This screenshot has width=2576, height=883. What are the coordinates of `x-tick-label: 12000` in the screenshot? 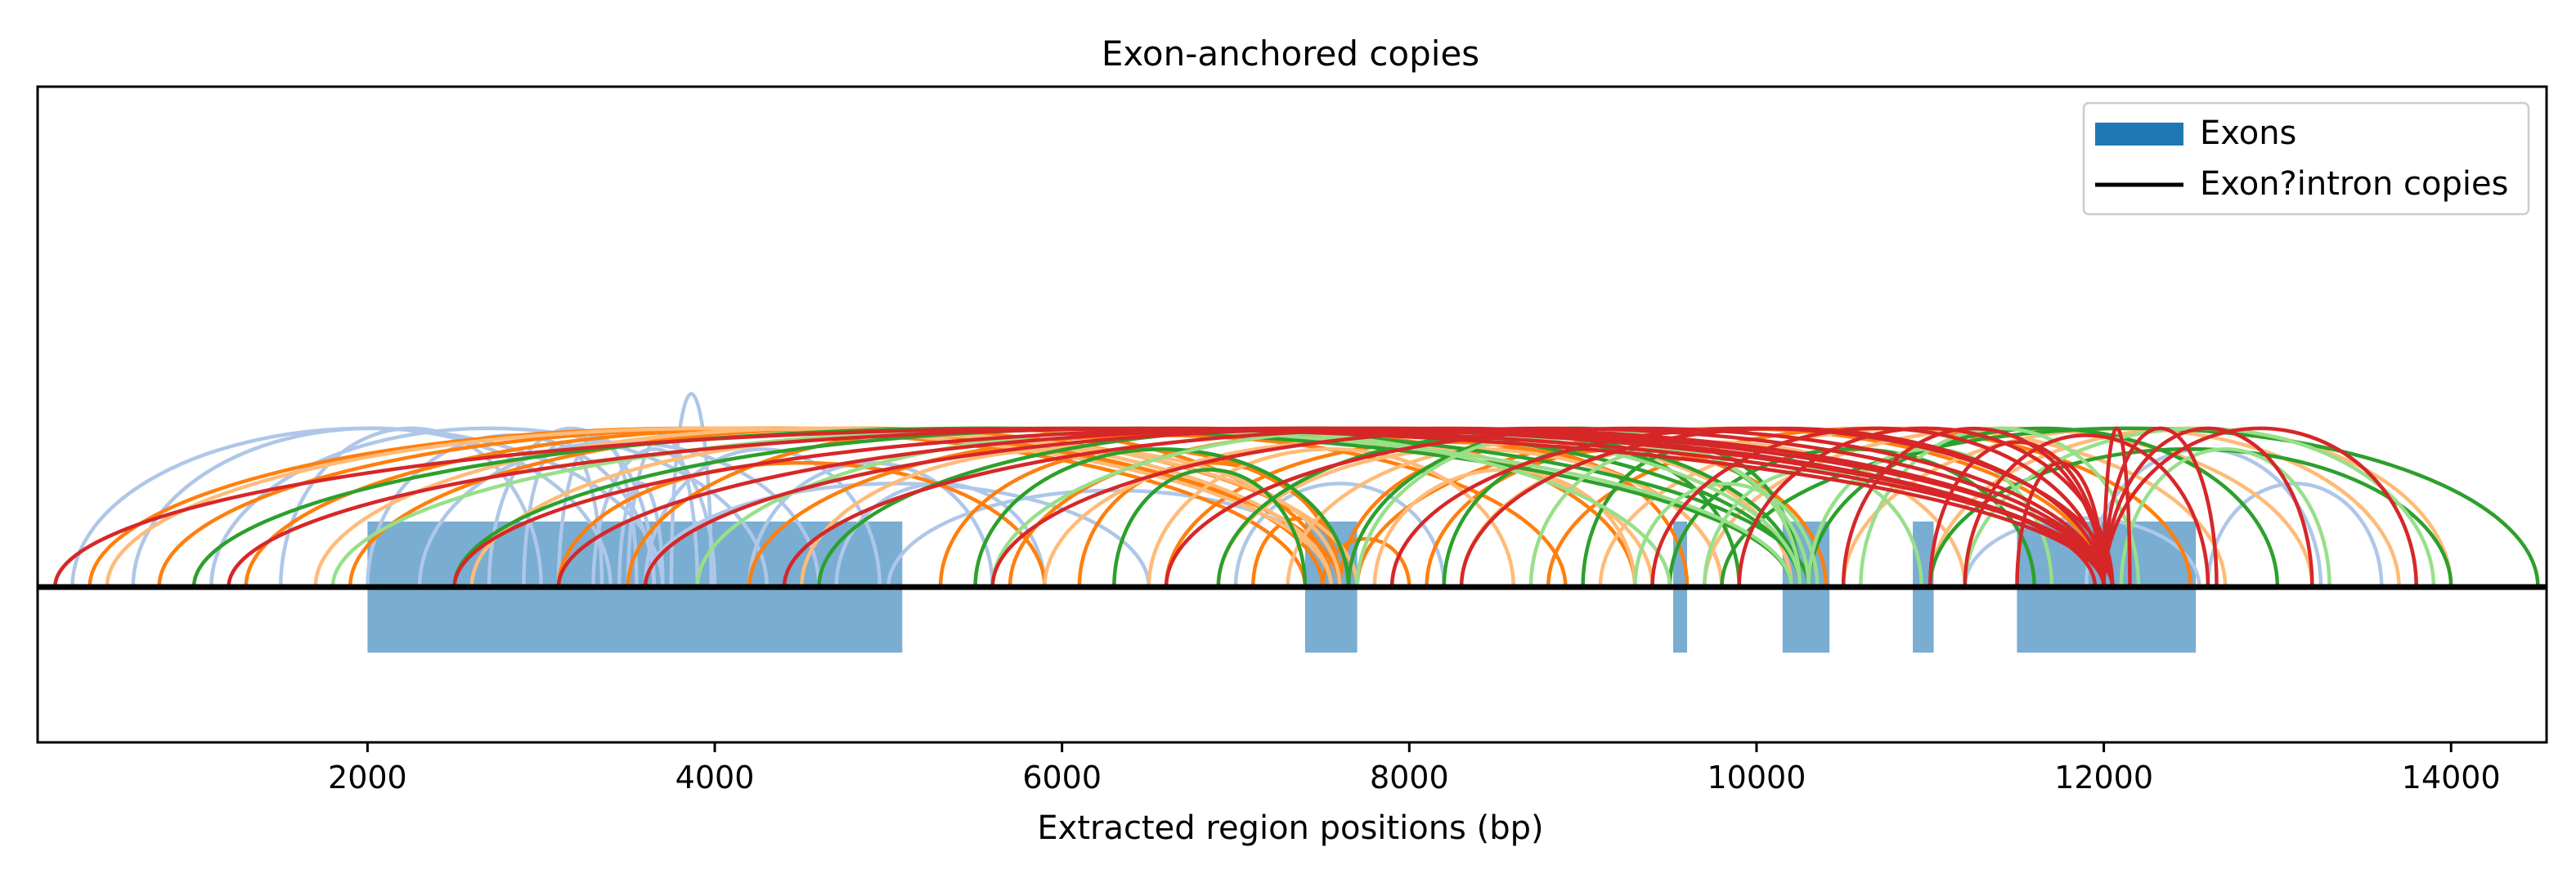 It's located at (2103, 778).